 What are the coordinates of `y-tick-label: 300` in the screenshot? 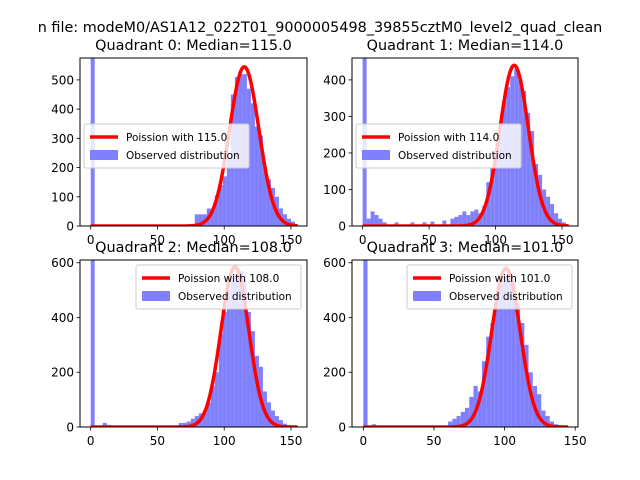 It's located at (334, 117).